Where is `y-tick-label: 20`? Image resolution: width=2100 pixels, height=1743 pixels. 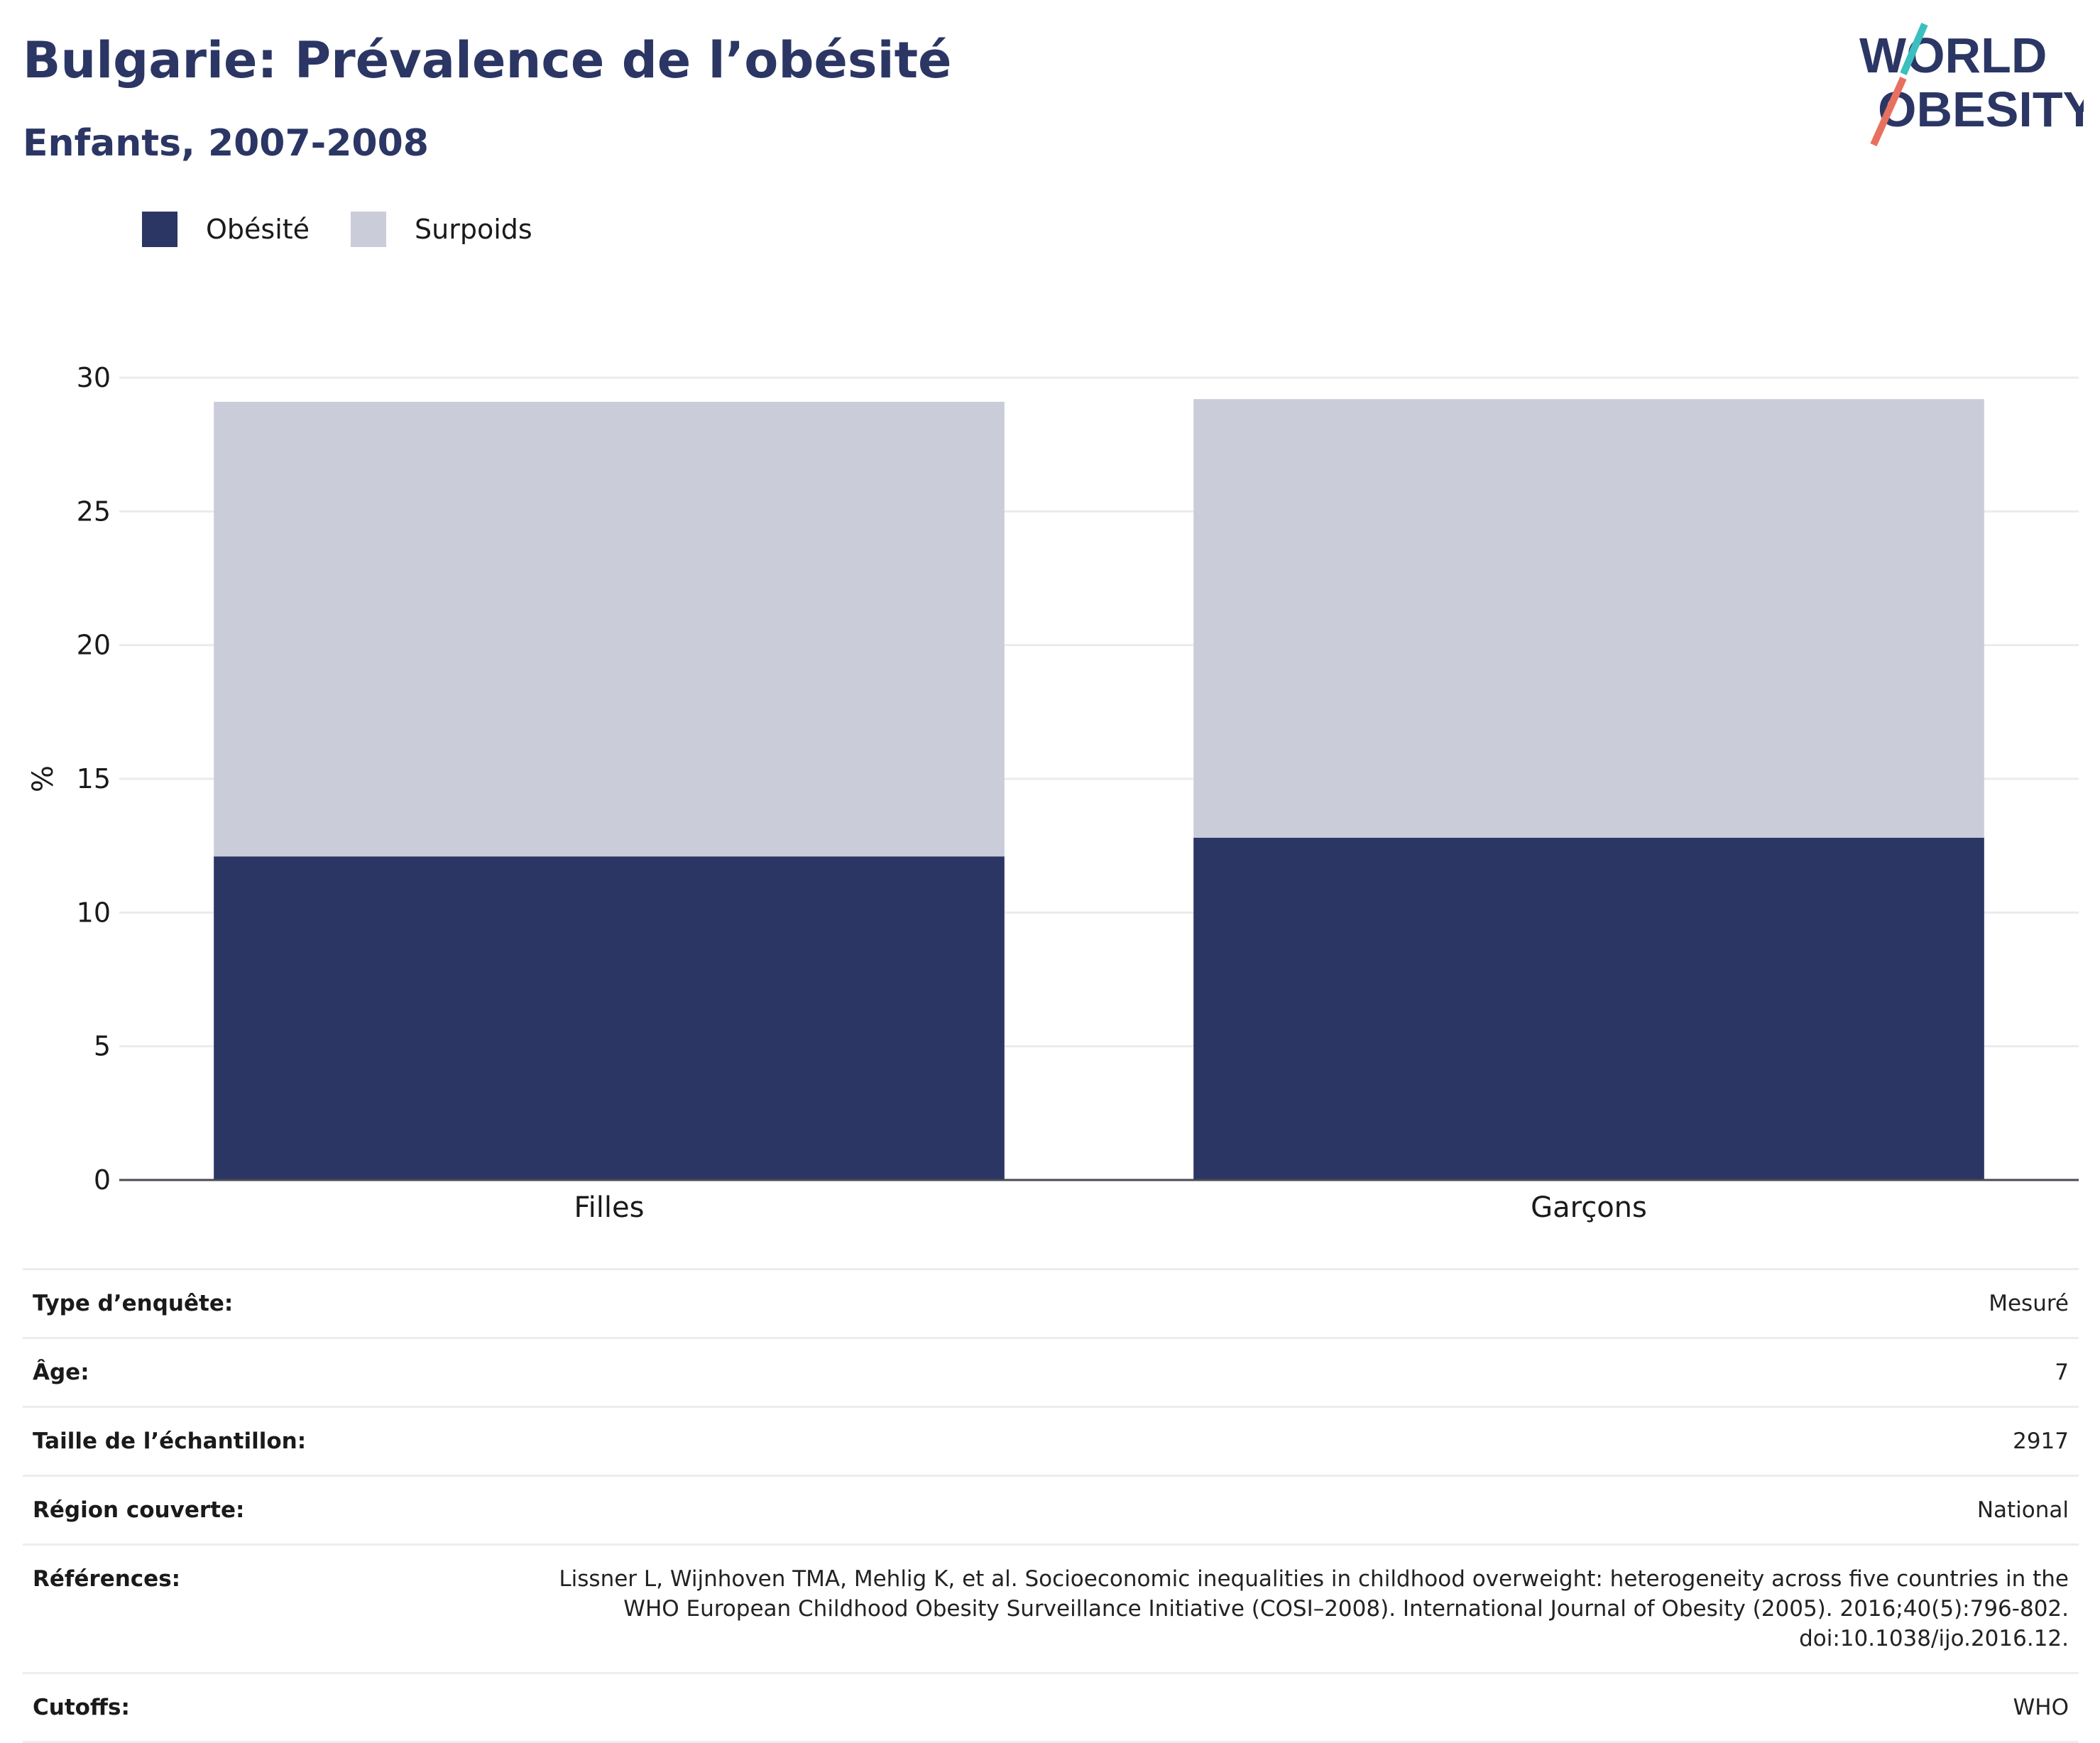 y-tick-label: 20 is located at coordinates (94, 645).